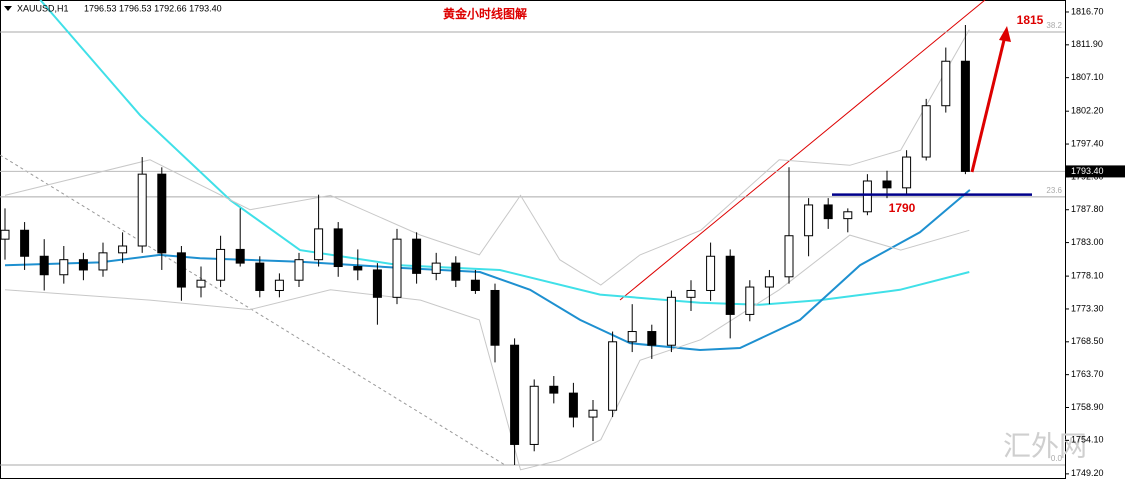 The image size is (1136, 479). I want to click on y-tick-label: 1807.10, so click(1087, 77).